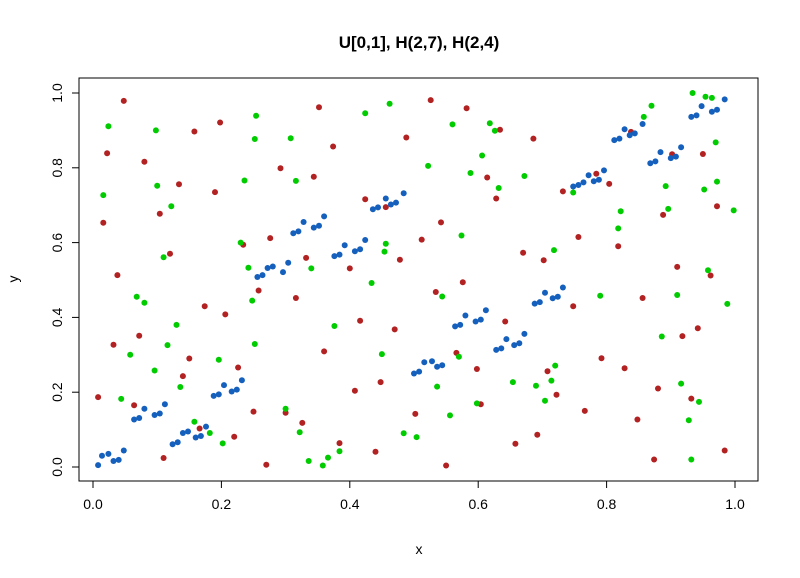 This screenshot has width=800, height=578. I want to click on x-tick-label: 0.6, so click(478, 504).